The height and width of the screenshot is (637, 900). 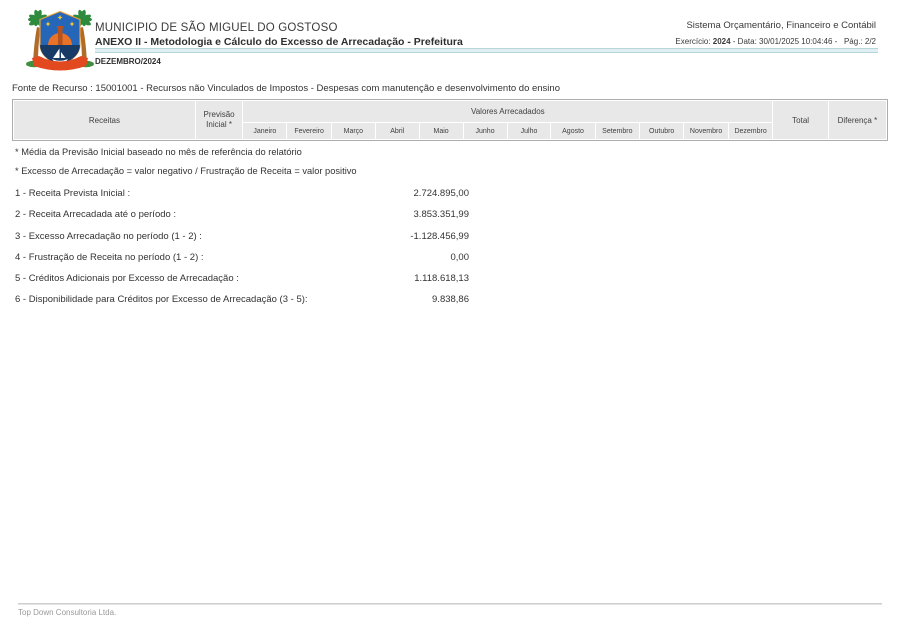 I want to click on municipal-coat-of-arms-icon, so click(x=60, y=40).